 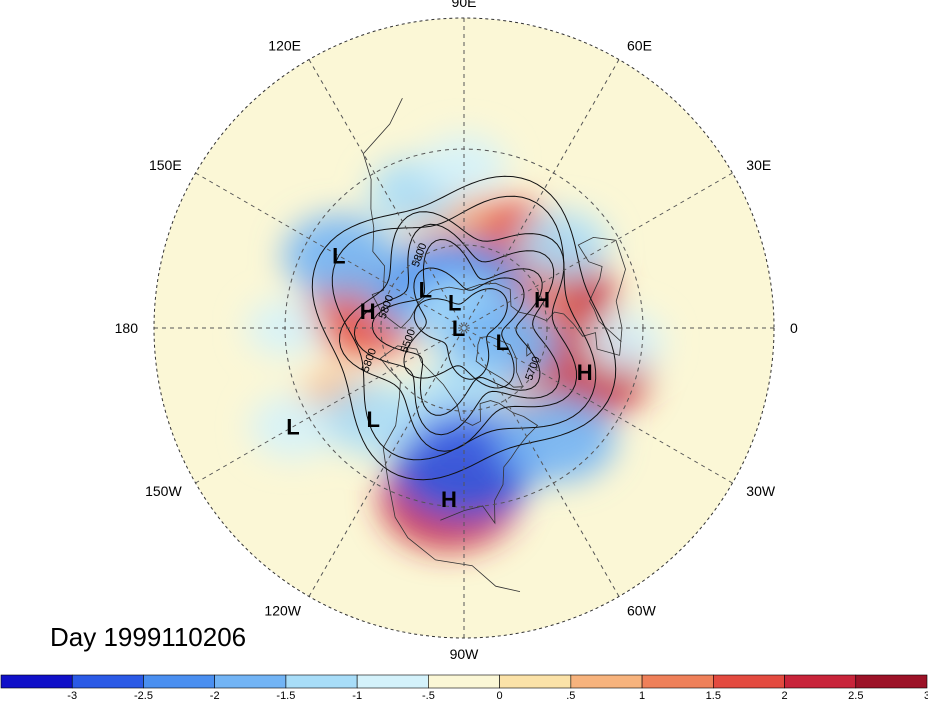 I want to click on colorbar: -3 -2.5 -2 -1.5 -1 -.5 0 .5 1 1.5 2 2.5 3, so click(x=464, y=688).